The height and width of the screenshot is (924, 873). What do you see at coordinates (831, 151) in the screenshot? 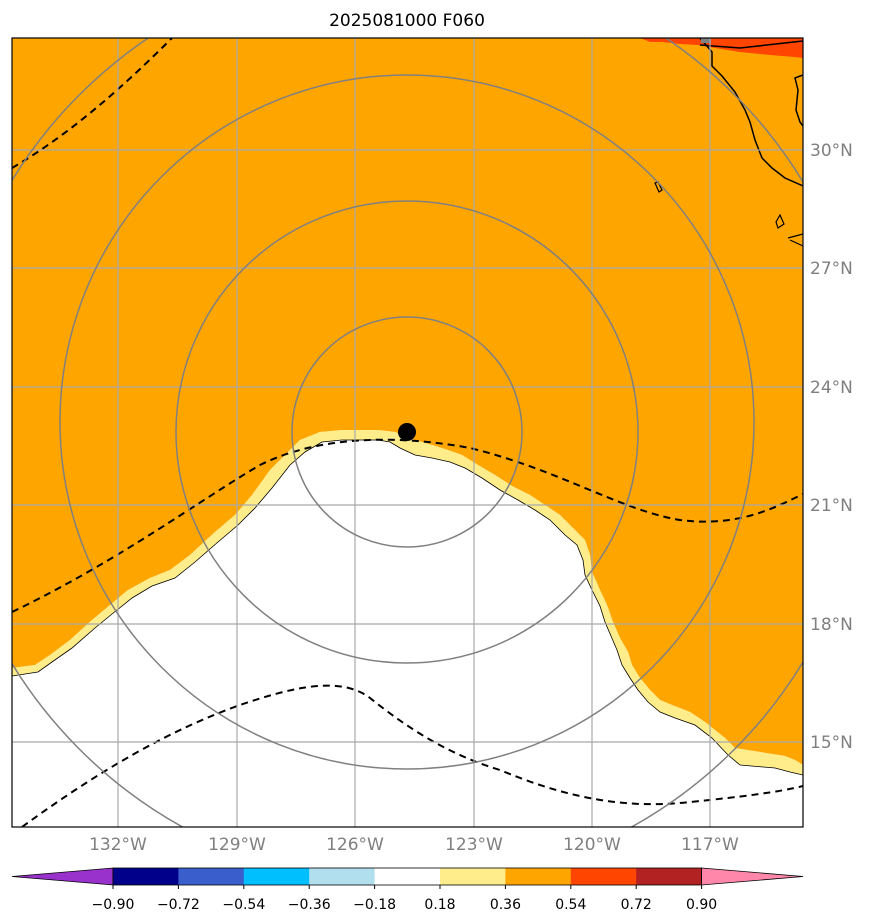
I see `lat-label: 30°N` at bounding box center [831, 151].